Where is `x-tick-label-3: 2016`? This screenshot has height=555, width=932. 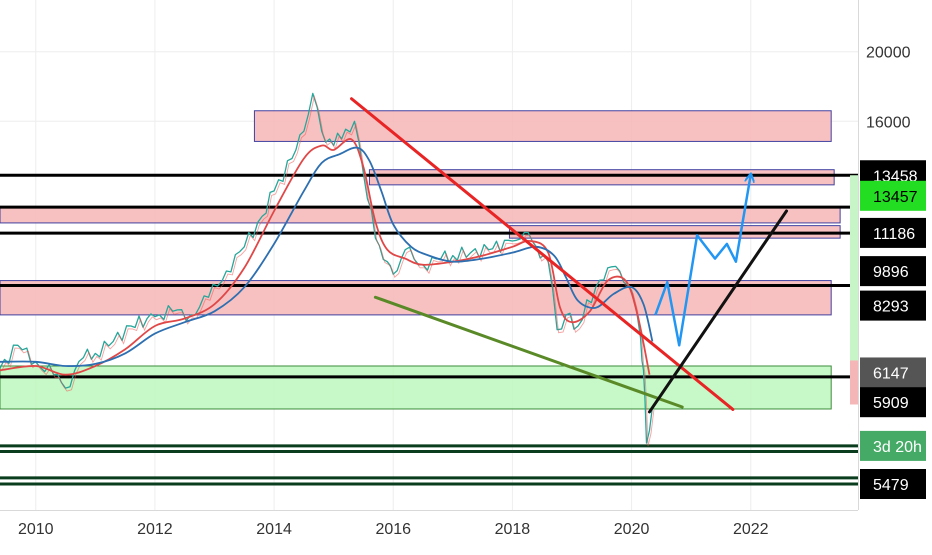 x-tick-label-3: 2016 is located at coordinates (393, 529).